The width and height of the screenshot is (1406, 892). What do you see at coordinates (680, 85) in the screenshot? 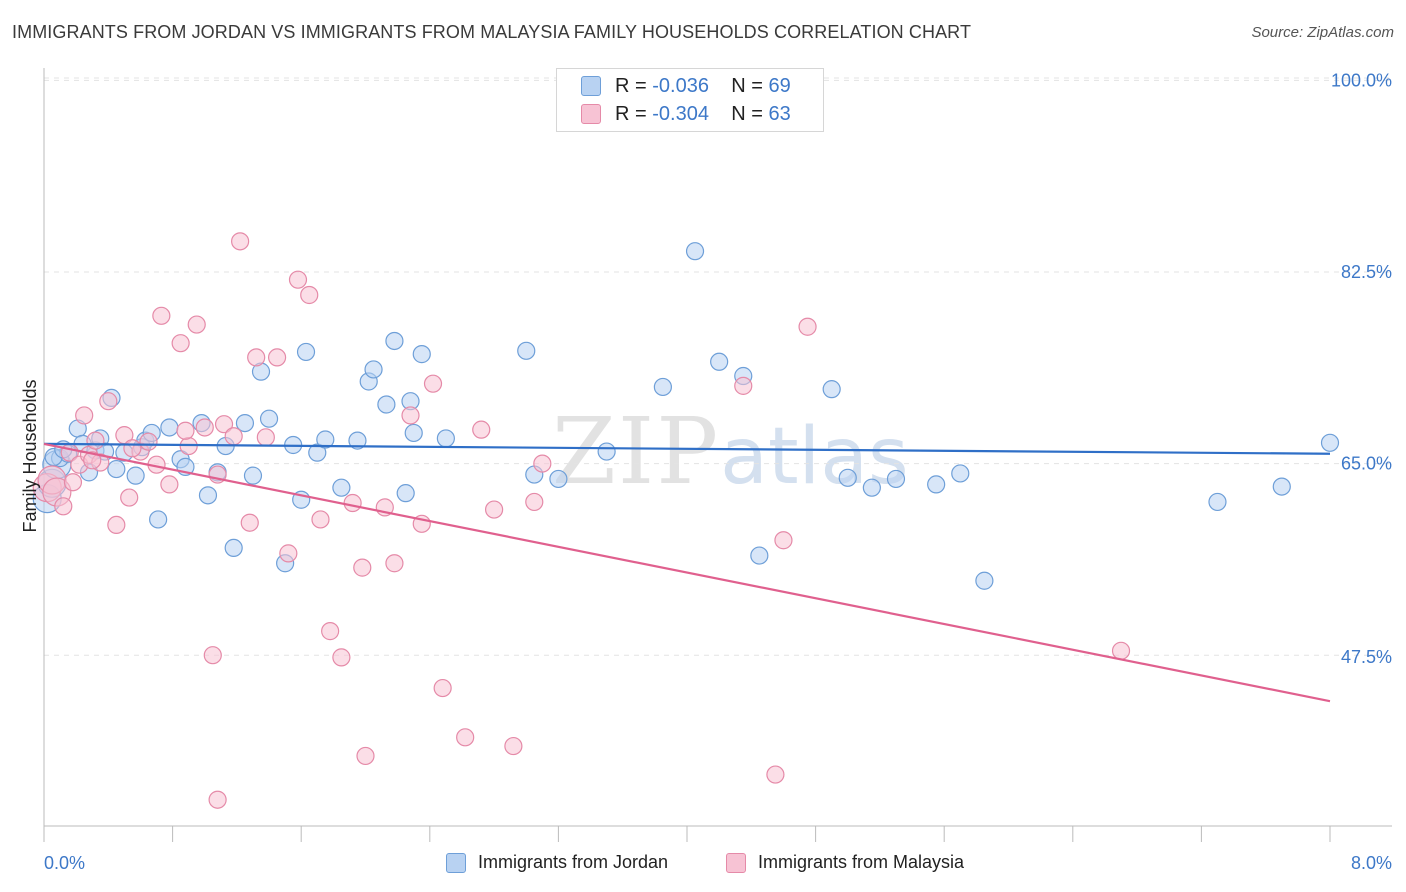
I see `jordan-r-value: -0.036` at bounding box center [680, 85].